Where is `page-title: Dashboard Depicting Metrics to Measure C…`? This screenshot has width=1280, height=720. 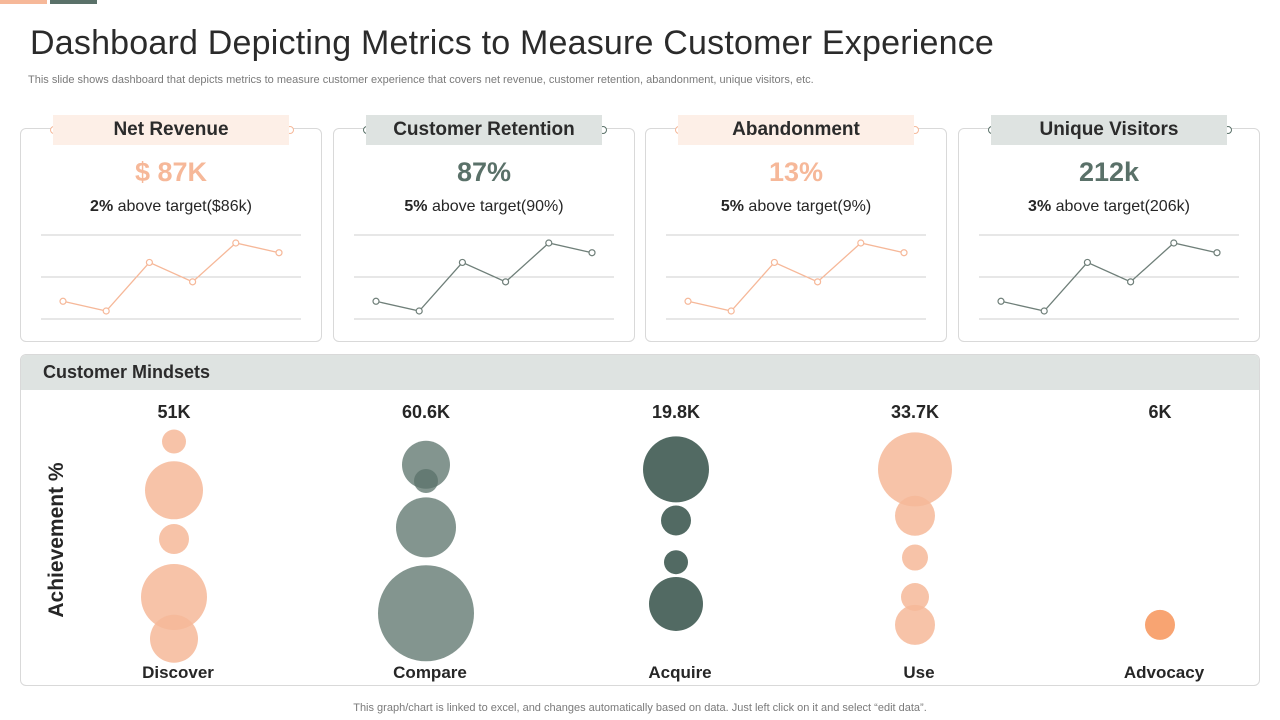
page-title: Dashboard Depicting Metrics to Measure C… is located at coordinates (512, 43).